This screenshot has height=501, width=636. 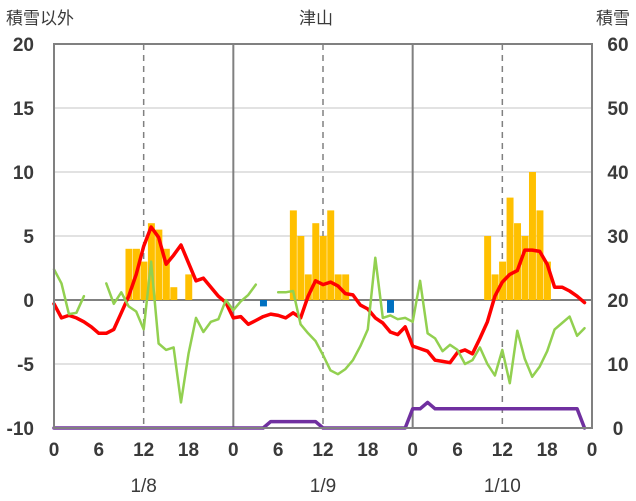 What do you see at coordinates (28, 237) in the screenshot?
I see `left-tick-label: 5` at bounding box center [28, 237].